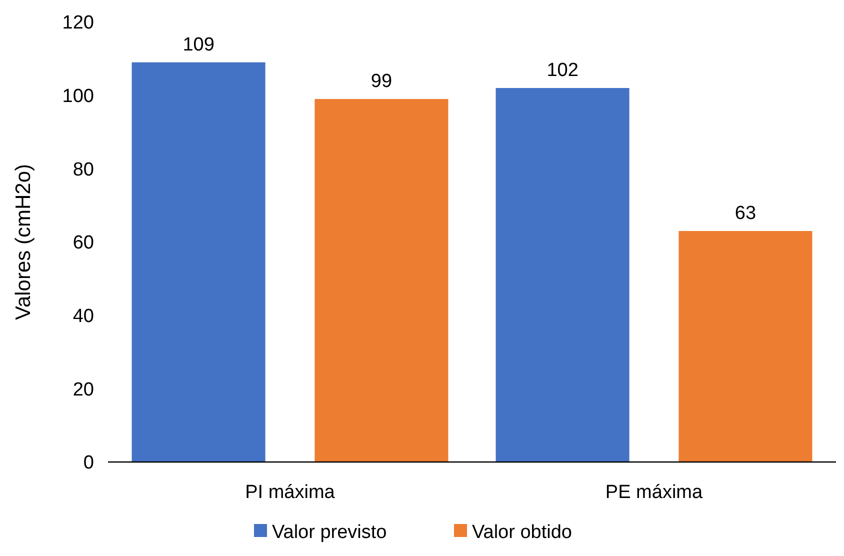 This screenshot has width=844, height=556. Describe the element at coordinates (78, 23) in the screenshot. I see `y-tick-label: 120` at that location.